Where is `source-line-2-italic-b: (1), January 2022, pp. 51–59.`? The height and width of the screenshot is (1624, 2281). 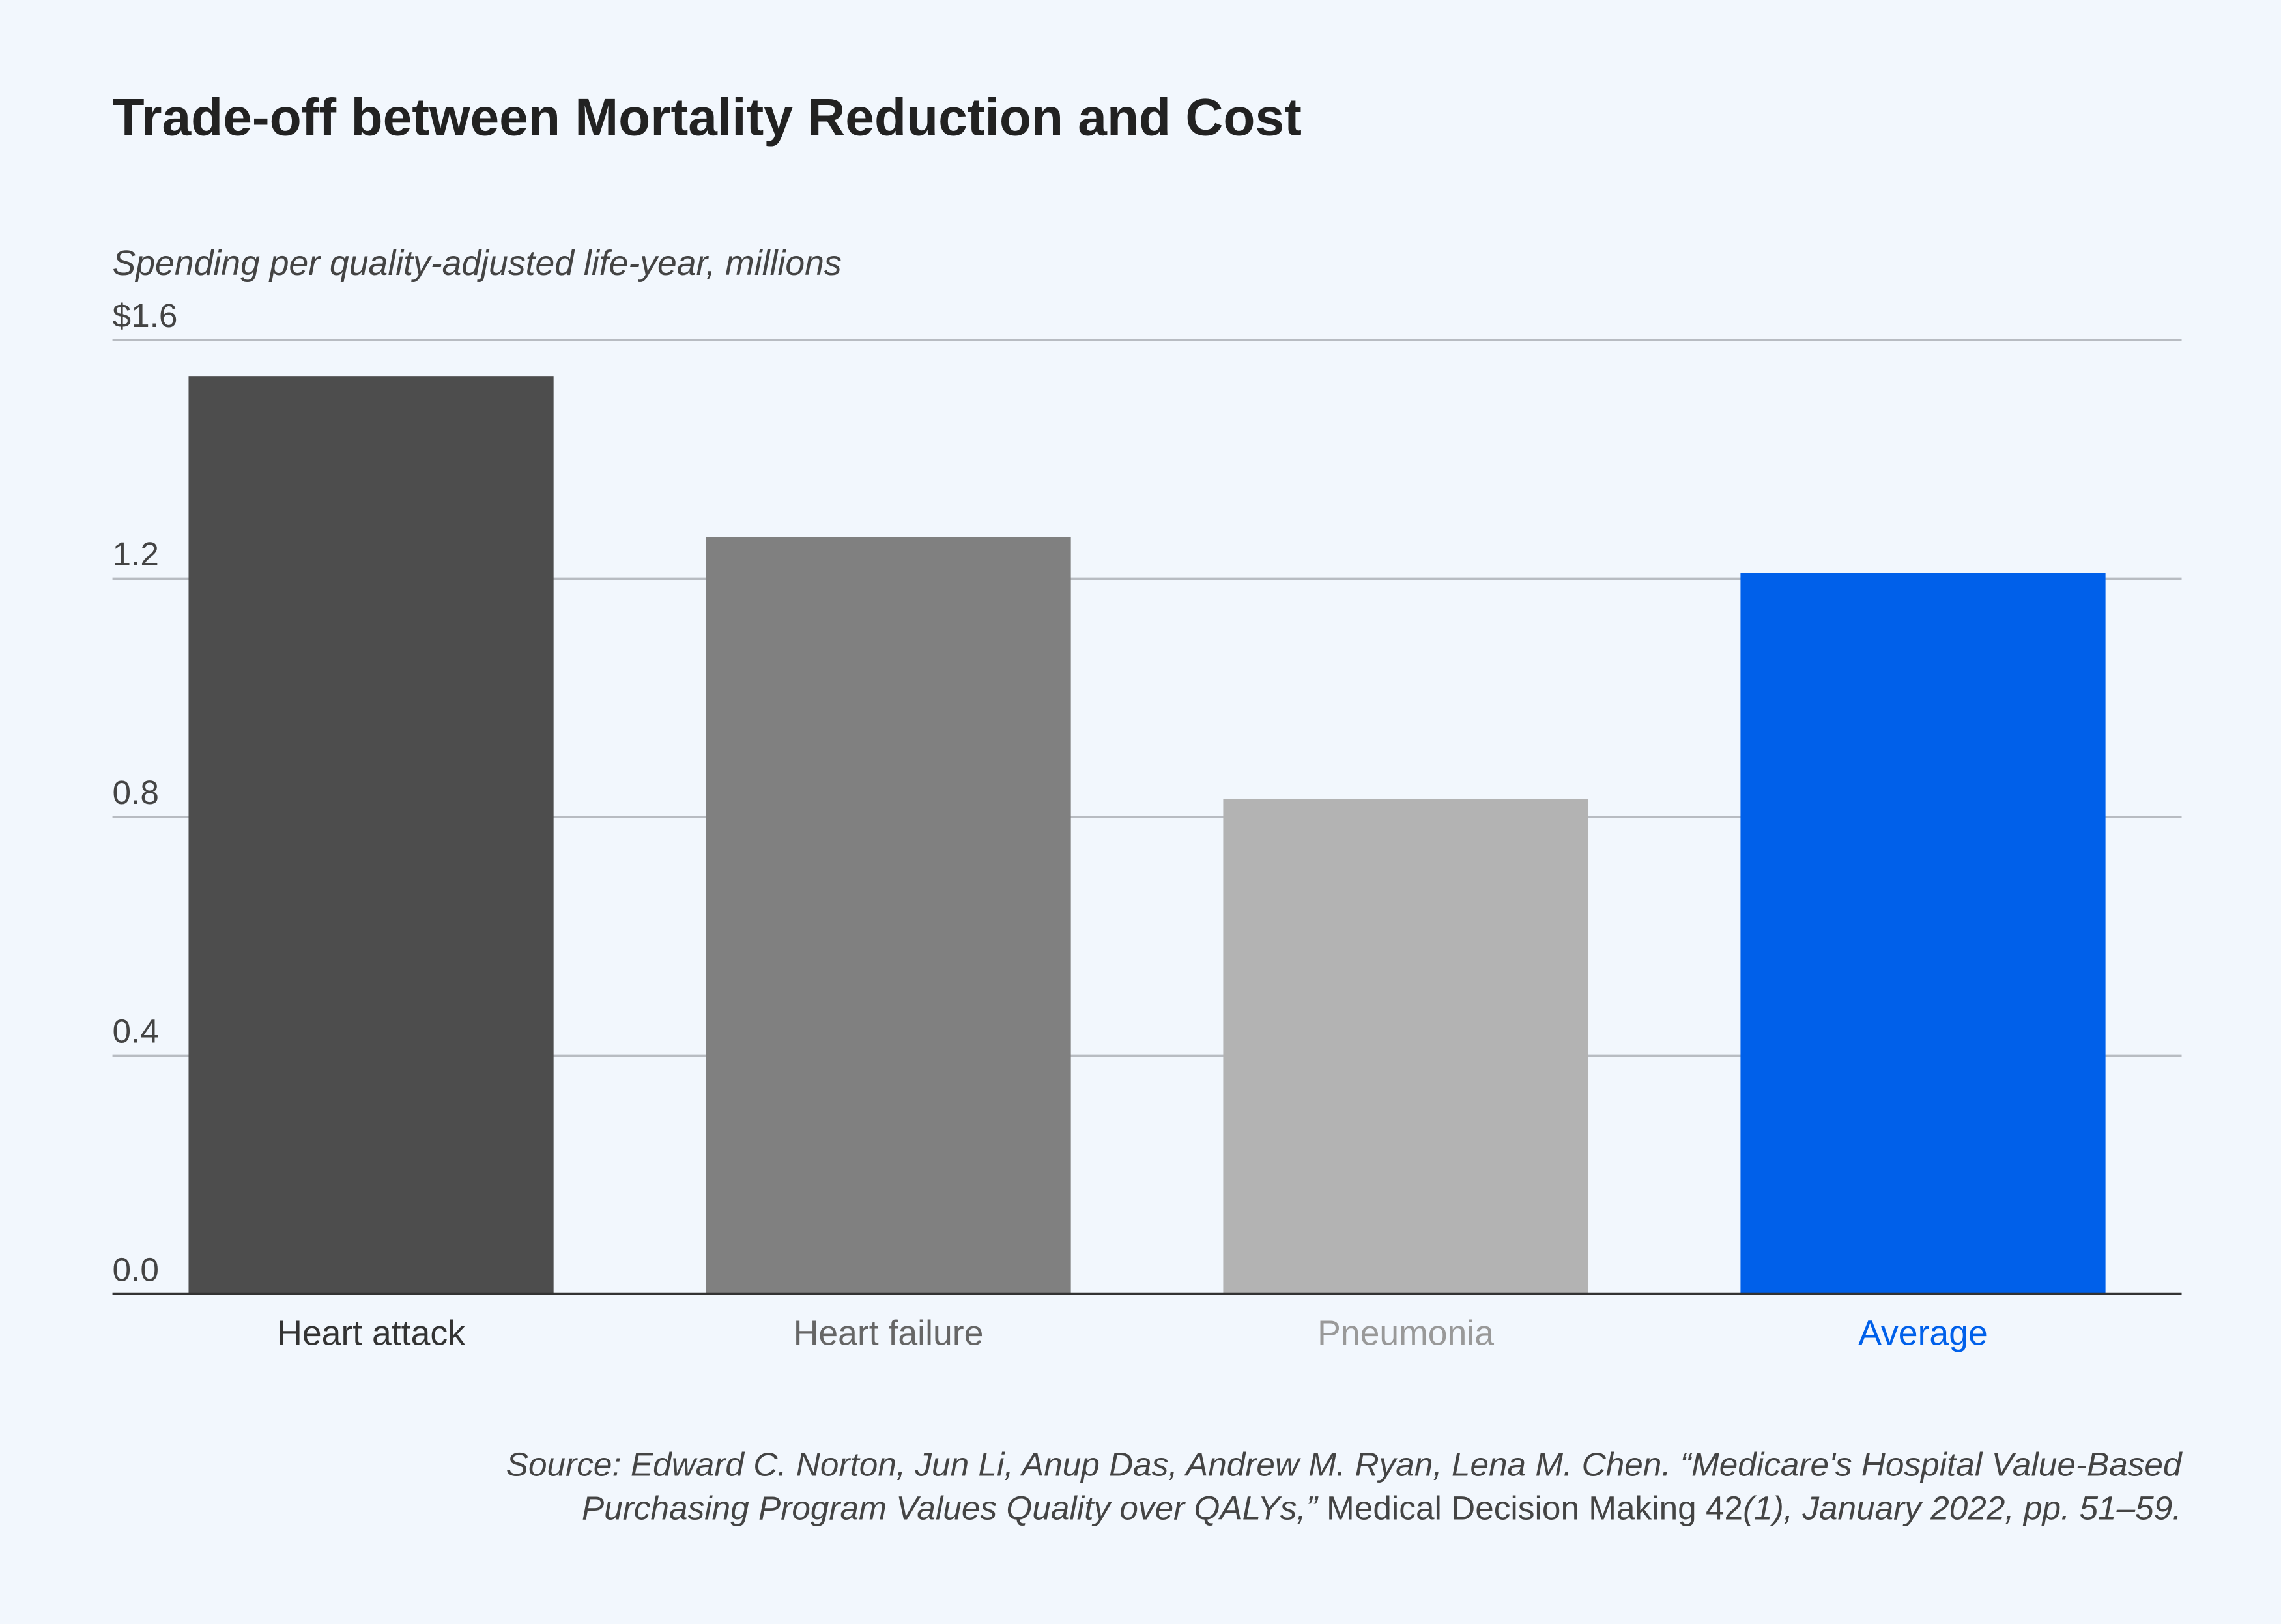
source-line-2-italic-b: (1), January 2022, pp. 51–59. is located at coordinates (1962, 1507).